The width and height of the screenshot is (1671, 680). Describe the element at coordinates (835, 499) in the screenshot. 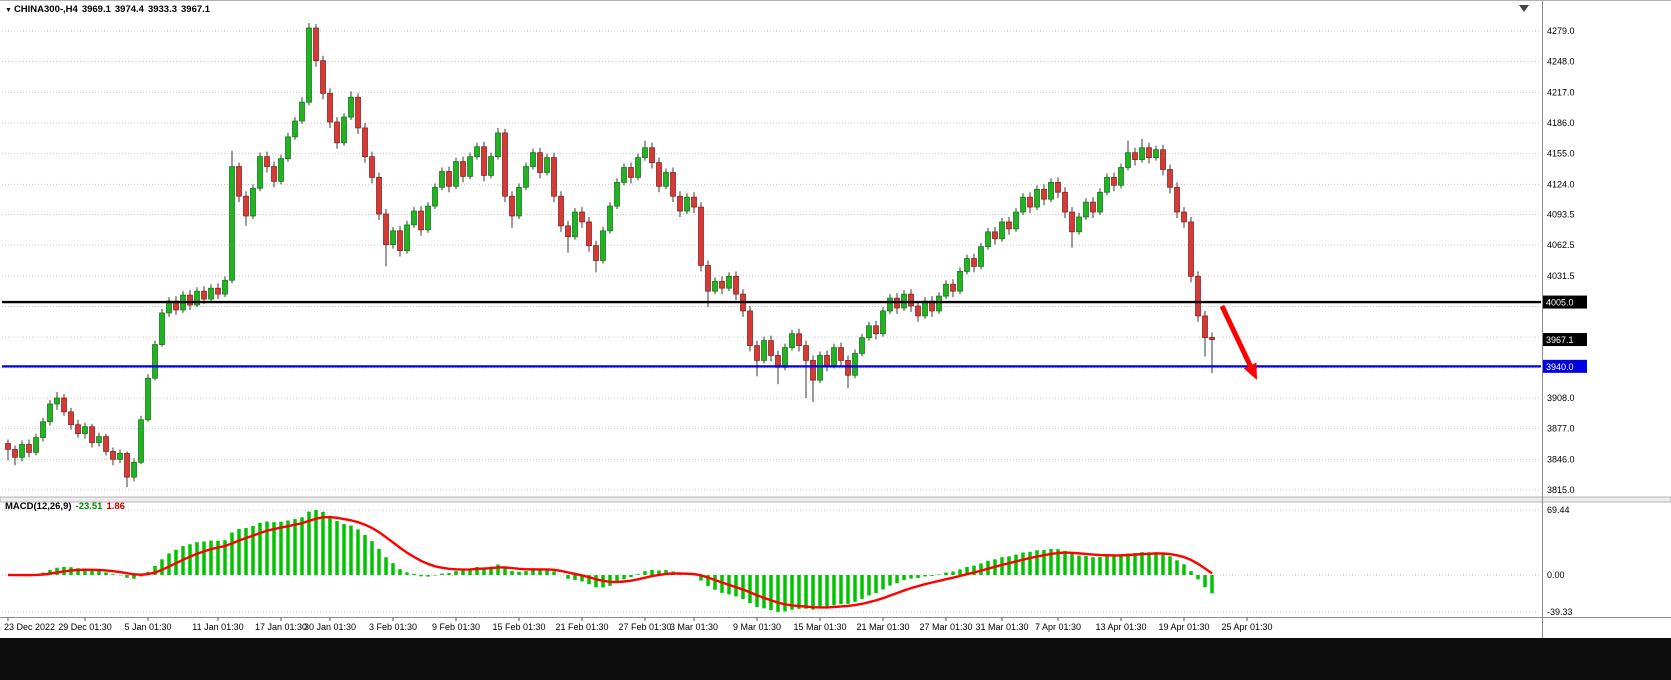

I see `panel-splitter` at that location.